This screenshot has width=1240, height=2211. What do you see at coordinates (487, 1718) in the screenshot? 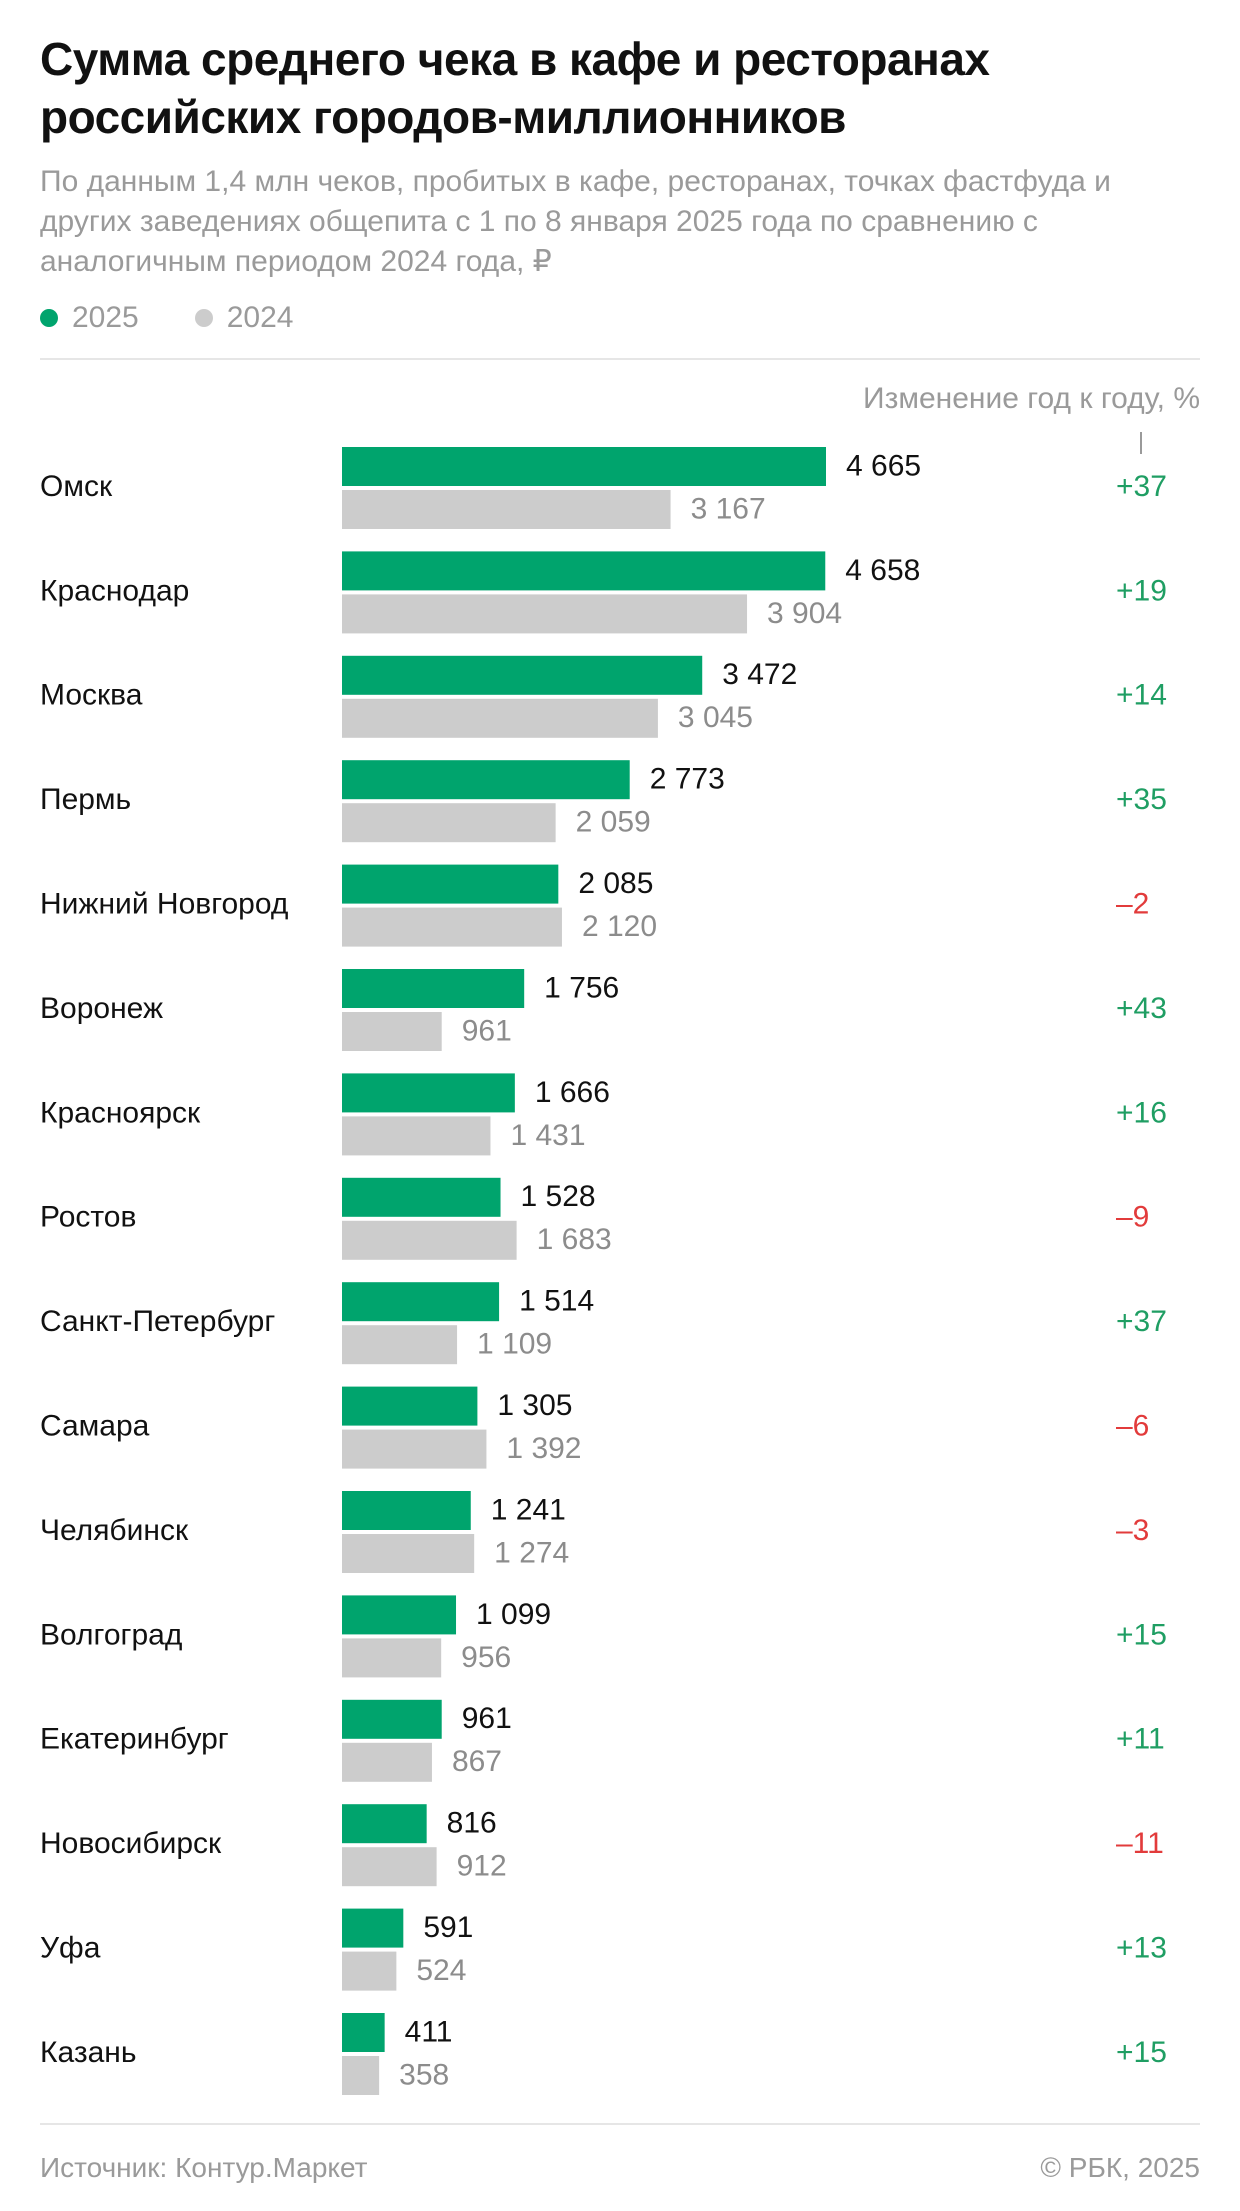
I see `value-label-2025-row-13: 961` at bounding box center [487, 1718].